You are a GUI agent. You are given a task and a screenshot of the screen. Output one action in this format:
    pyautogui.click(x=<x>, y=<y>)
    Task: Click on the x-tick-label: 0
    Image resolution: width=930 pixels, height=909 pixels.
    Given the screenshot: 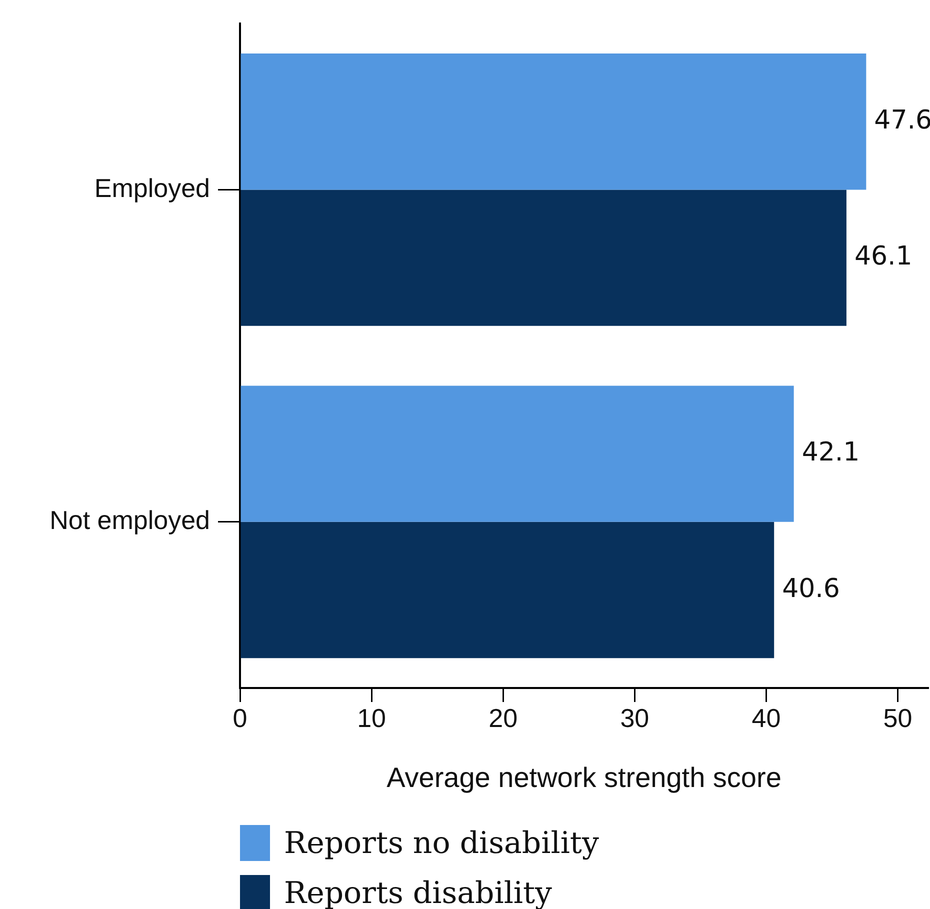 What is the action you would take?
    pyautogui.click(x=240, y=717)
    